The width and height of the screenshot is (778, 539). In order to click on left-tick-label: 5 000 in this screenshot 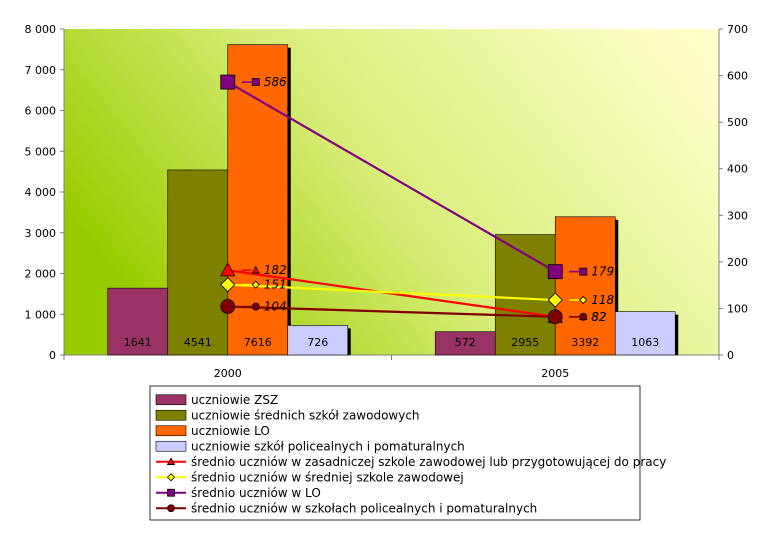, I will do `click(41, 151)`.